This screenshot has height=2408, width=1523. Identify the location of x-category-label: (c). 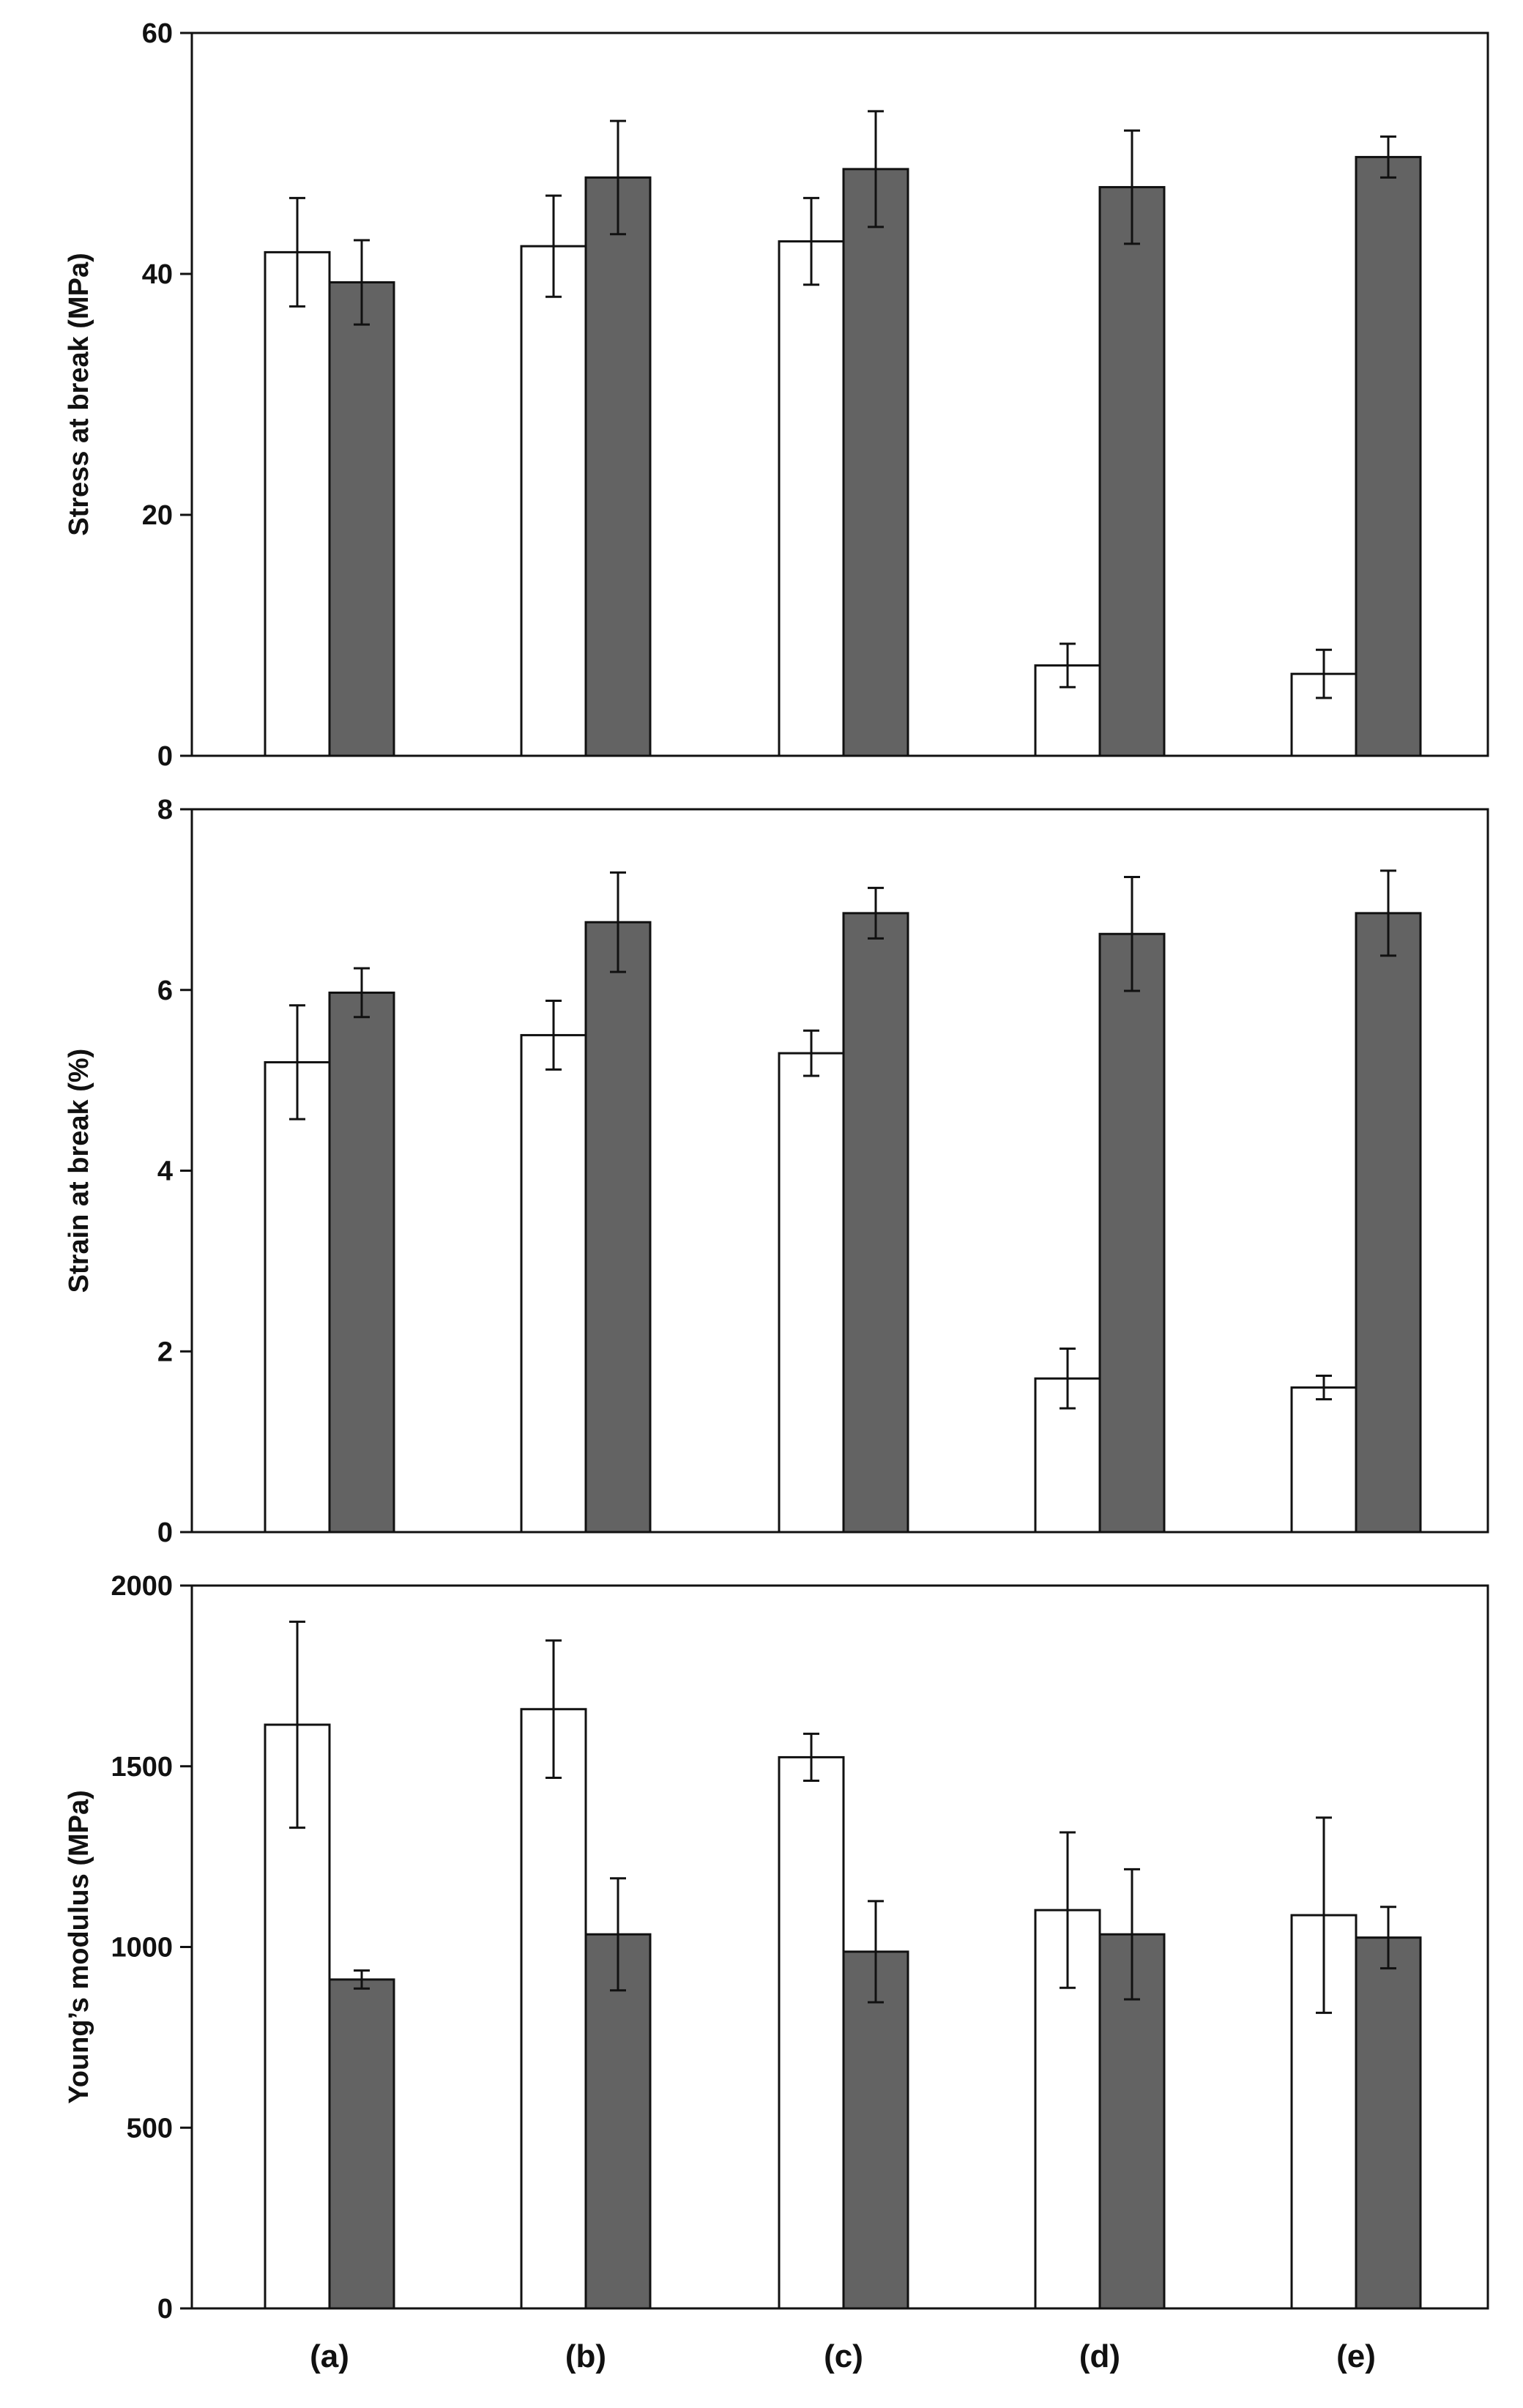
(844, 2356).